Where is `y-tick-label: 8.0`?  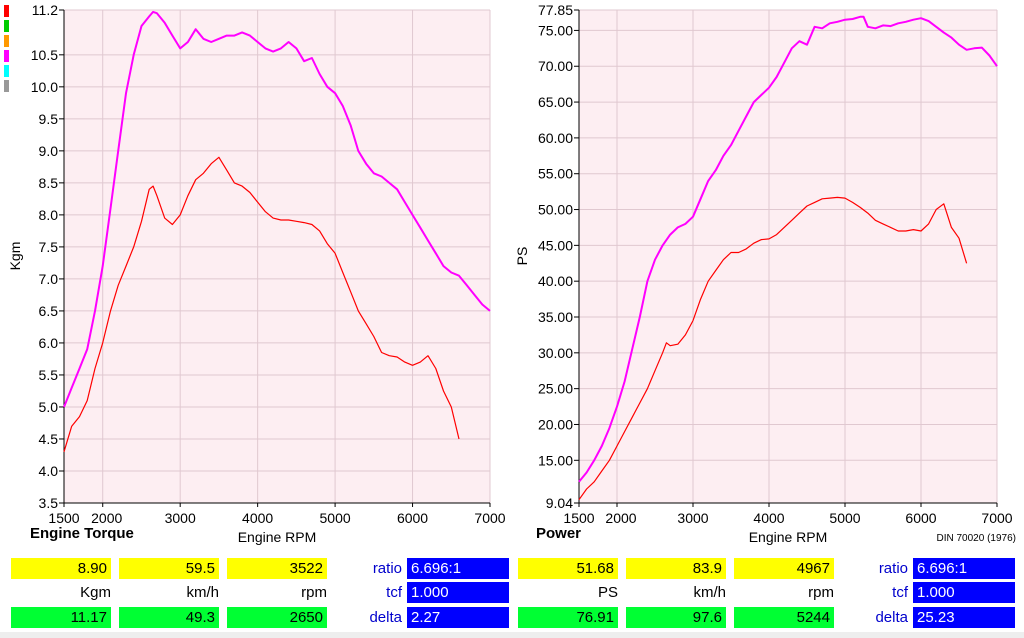
y-tick-label: 8.0 is located at coordinates (49, 215).